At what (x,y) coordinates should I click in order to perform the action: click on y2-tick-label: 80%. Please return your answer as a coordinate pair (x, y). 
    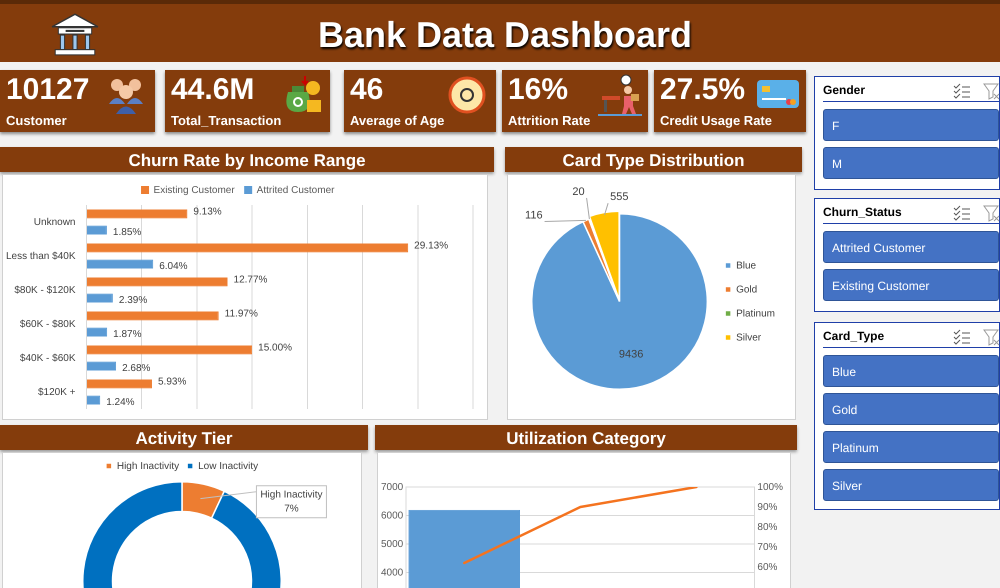
    Looking at the image, I should click on (767, 527).